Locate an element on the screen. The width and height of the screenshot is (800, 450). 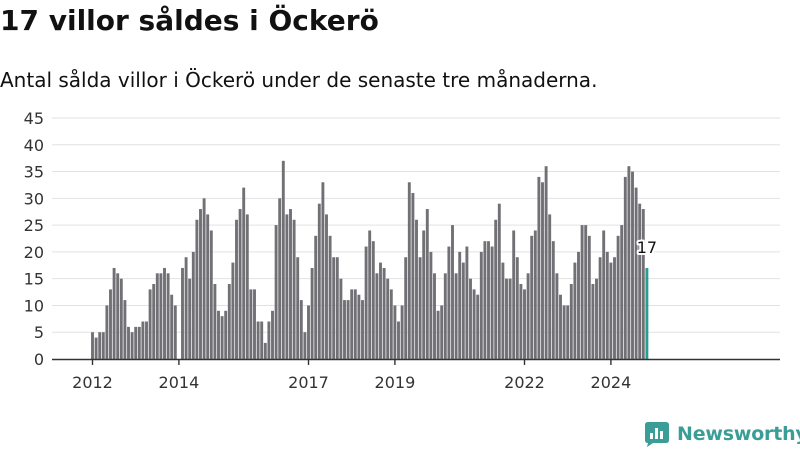
newsworthy-brand: Newsworthy is located at coordinates (722, 434).